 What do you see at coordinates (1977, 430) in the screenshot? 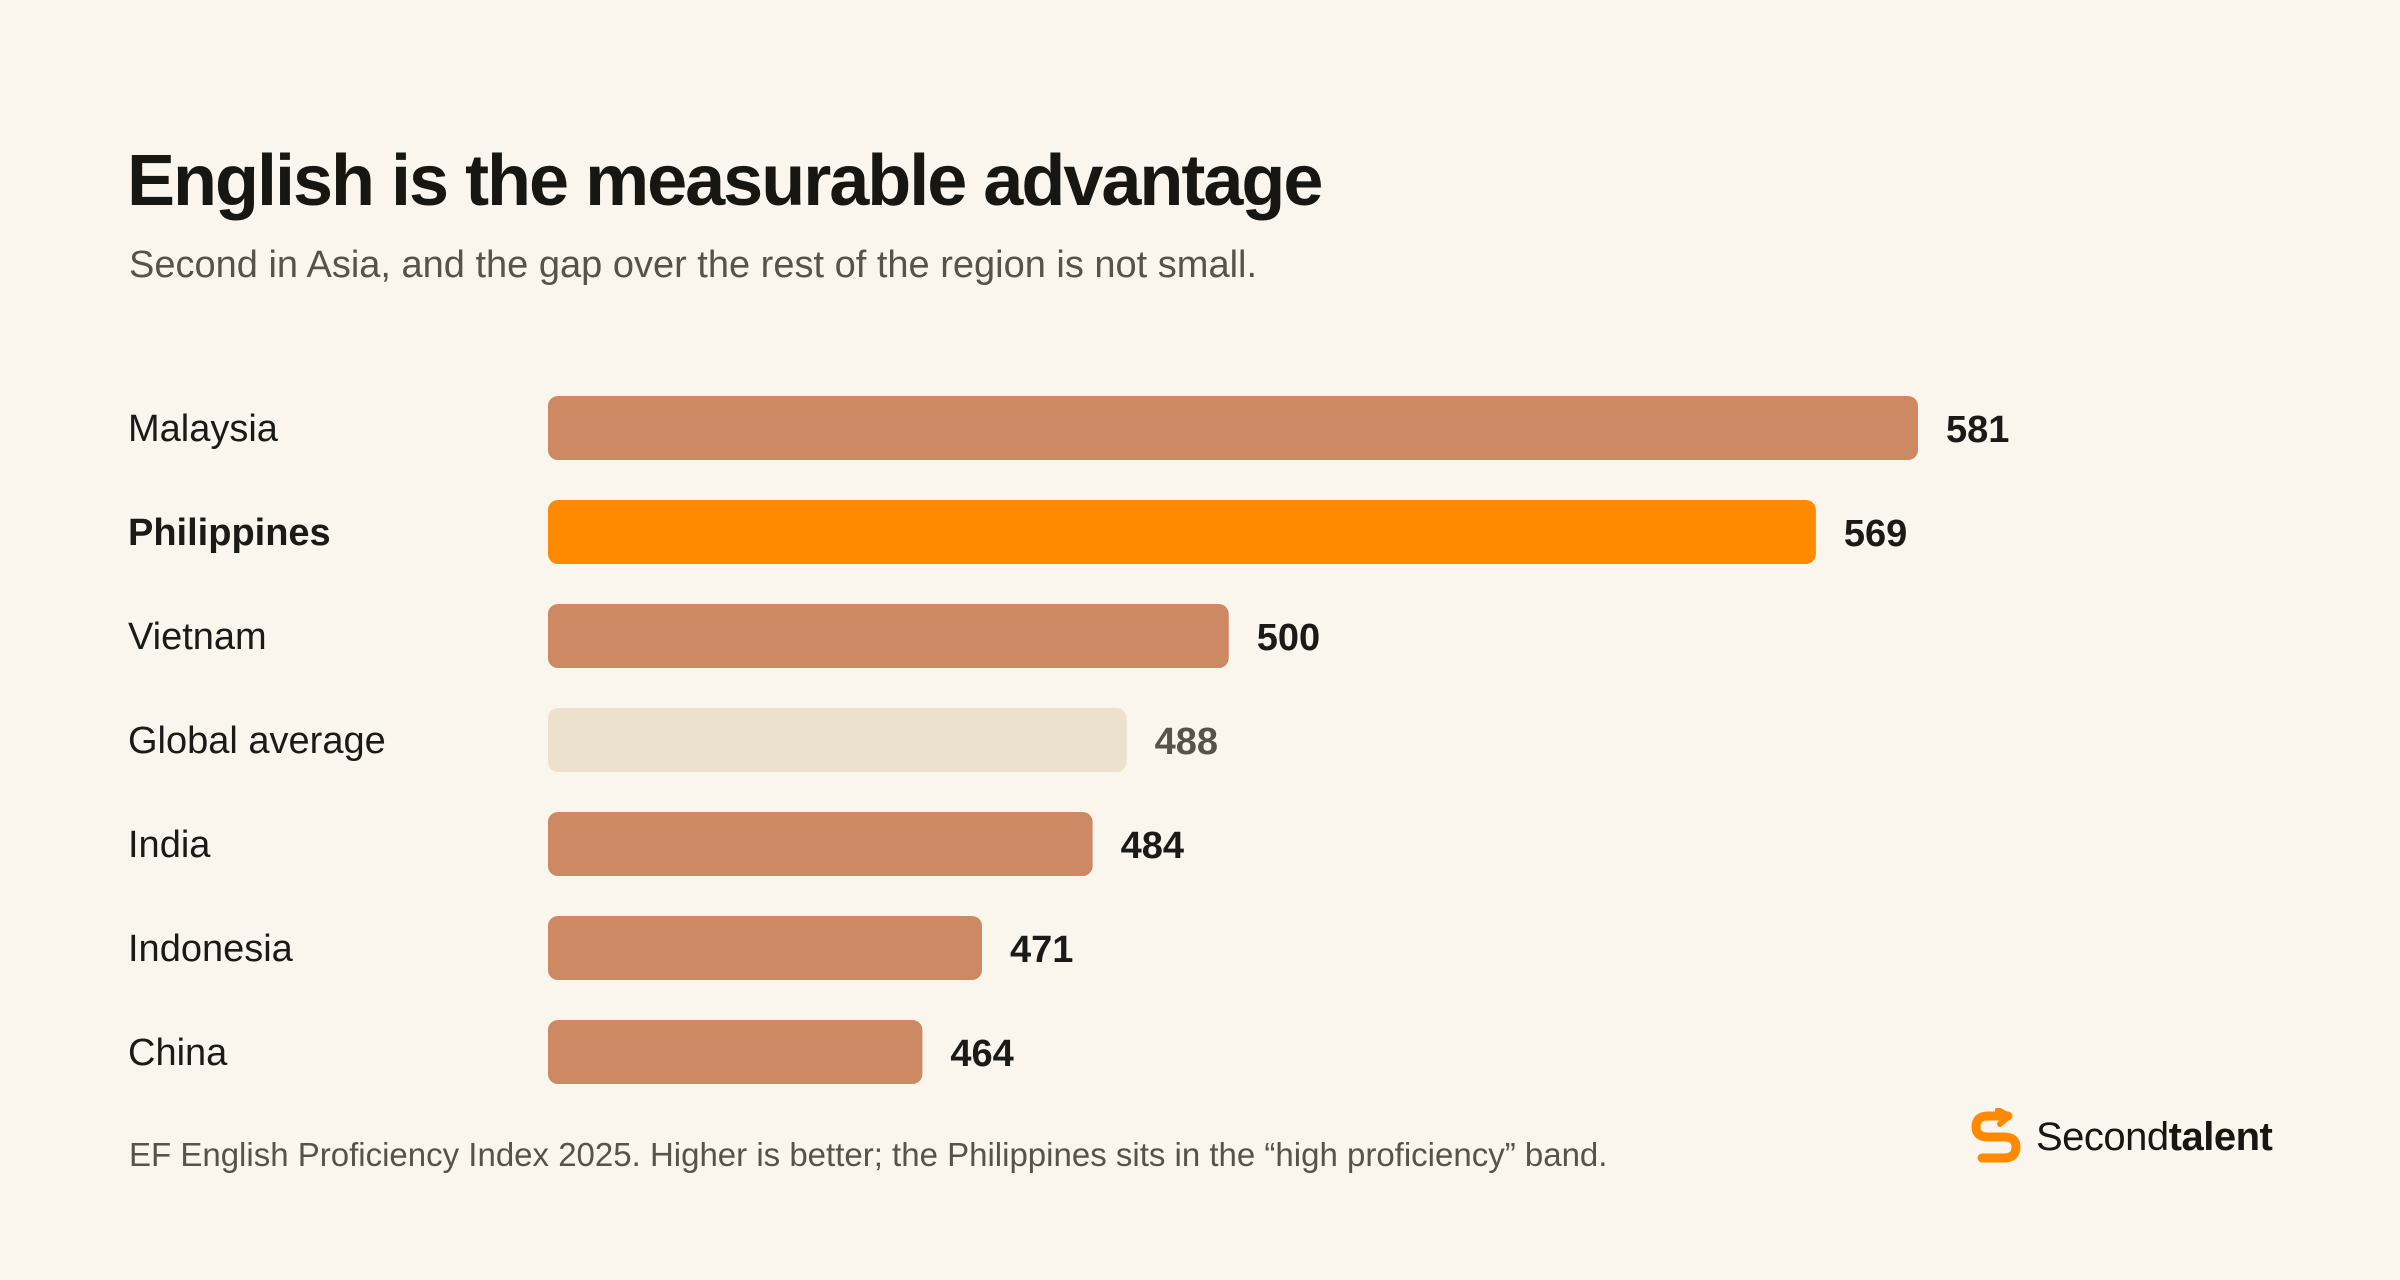
I see `value-label-malaysia: 581` at bounding box center [1977, 430].